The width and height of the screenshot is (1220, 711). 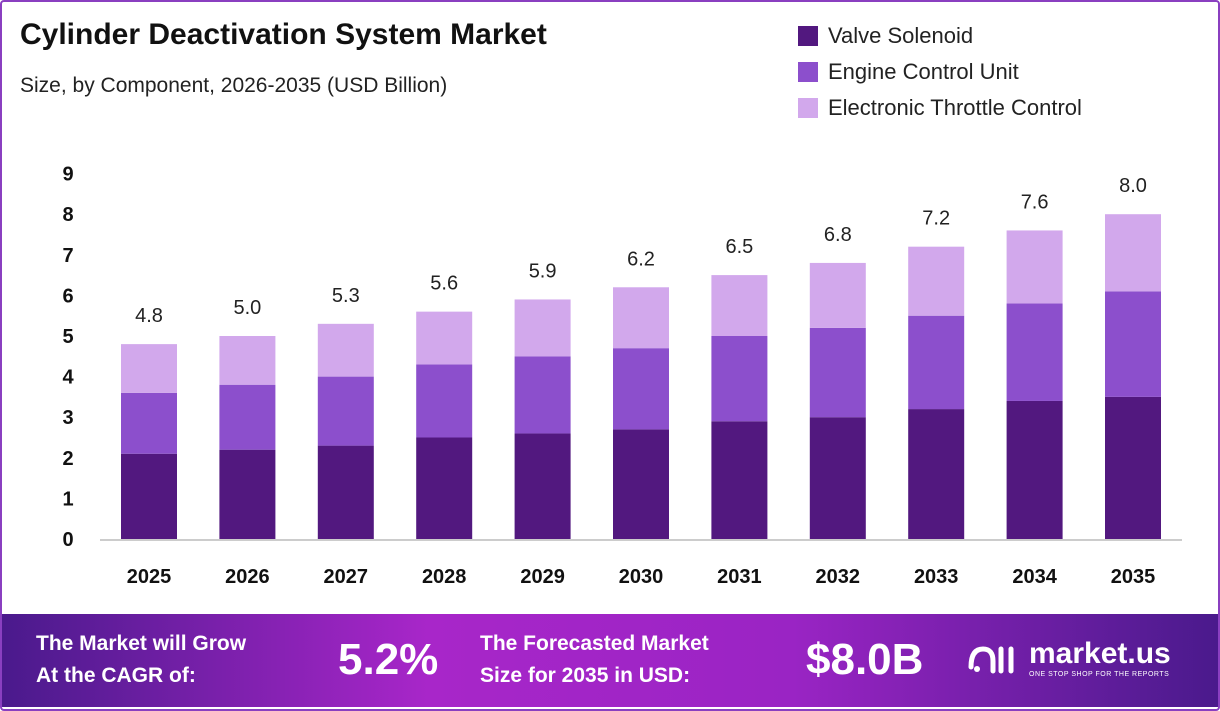 I want to click on cagr-label-line: The Market will Grow, so click(x=141, y=643).